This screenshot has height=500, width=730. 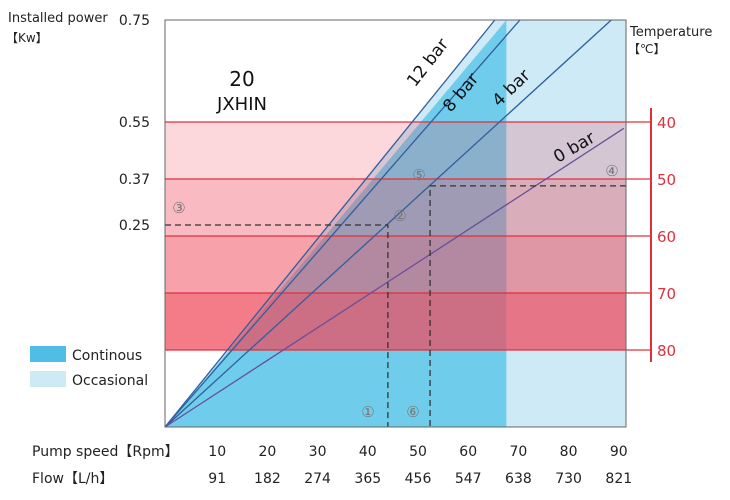 I want to click on power-tick-label: 0.37, so click(x=134, y=180).